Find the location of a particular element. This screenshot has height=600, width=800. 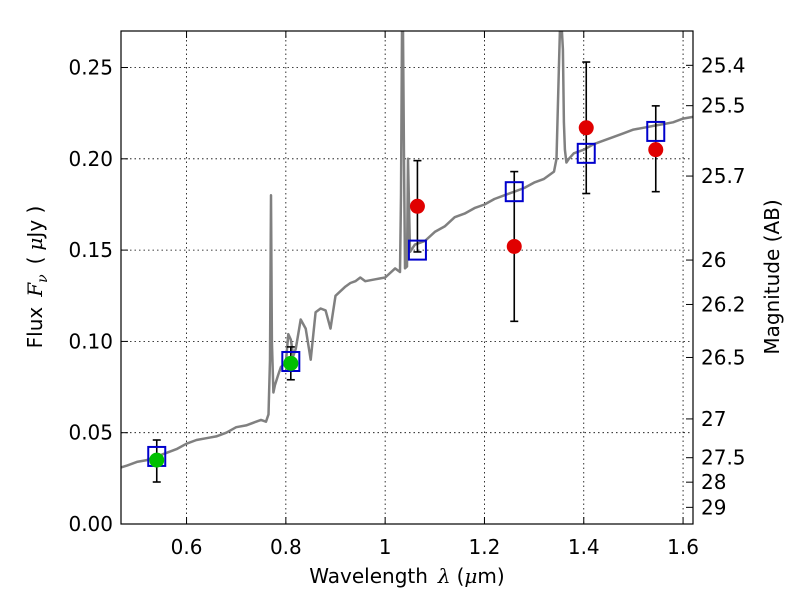

x-tick-label: 1.6 is located at coordinates (683, 547).